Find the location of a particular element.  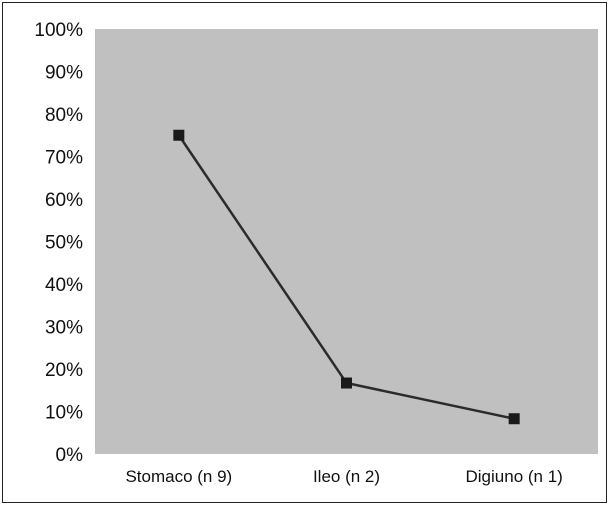

y-tick-label: 30% is located at coordinates (64, 328).